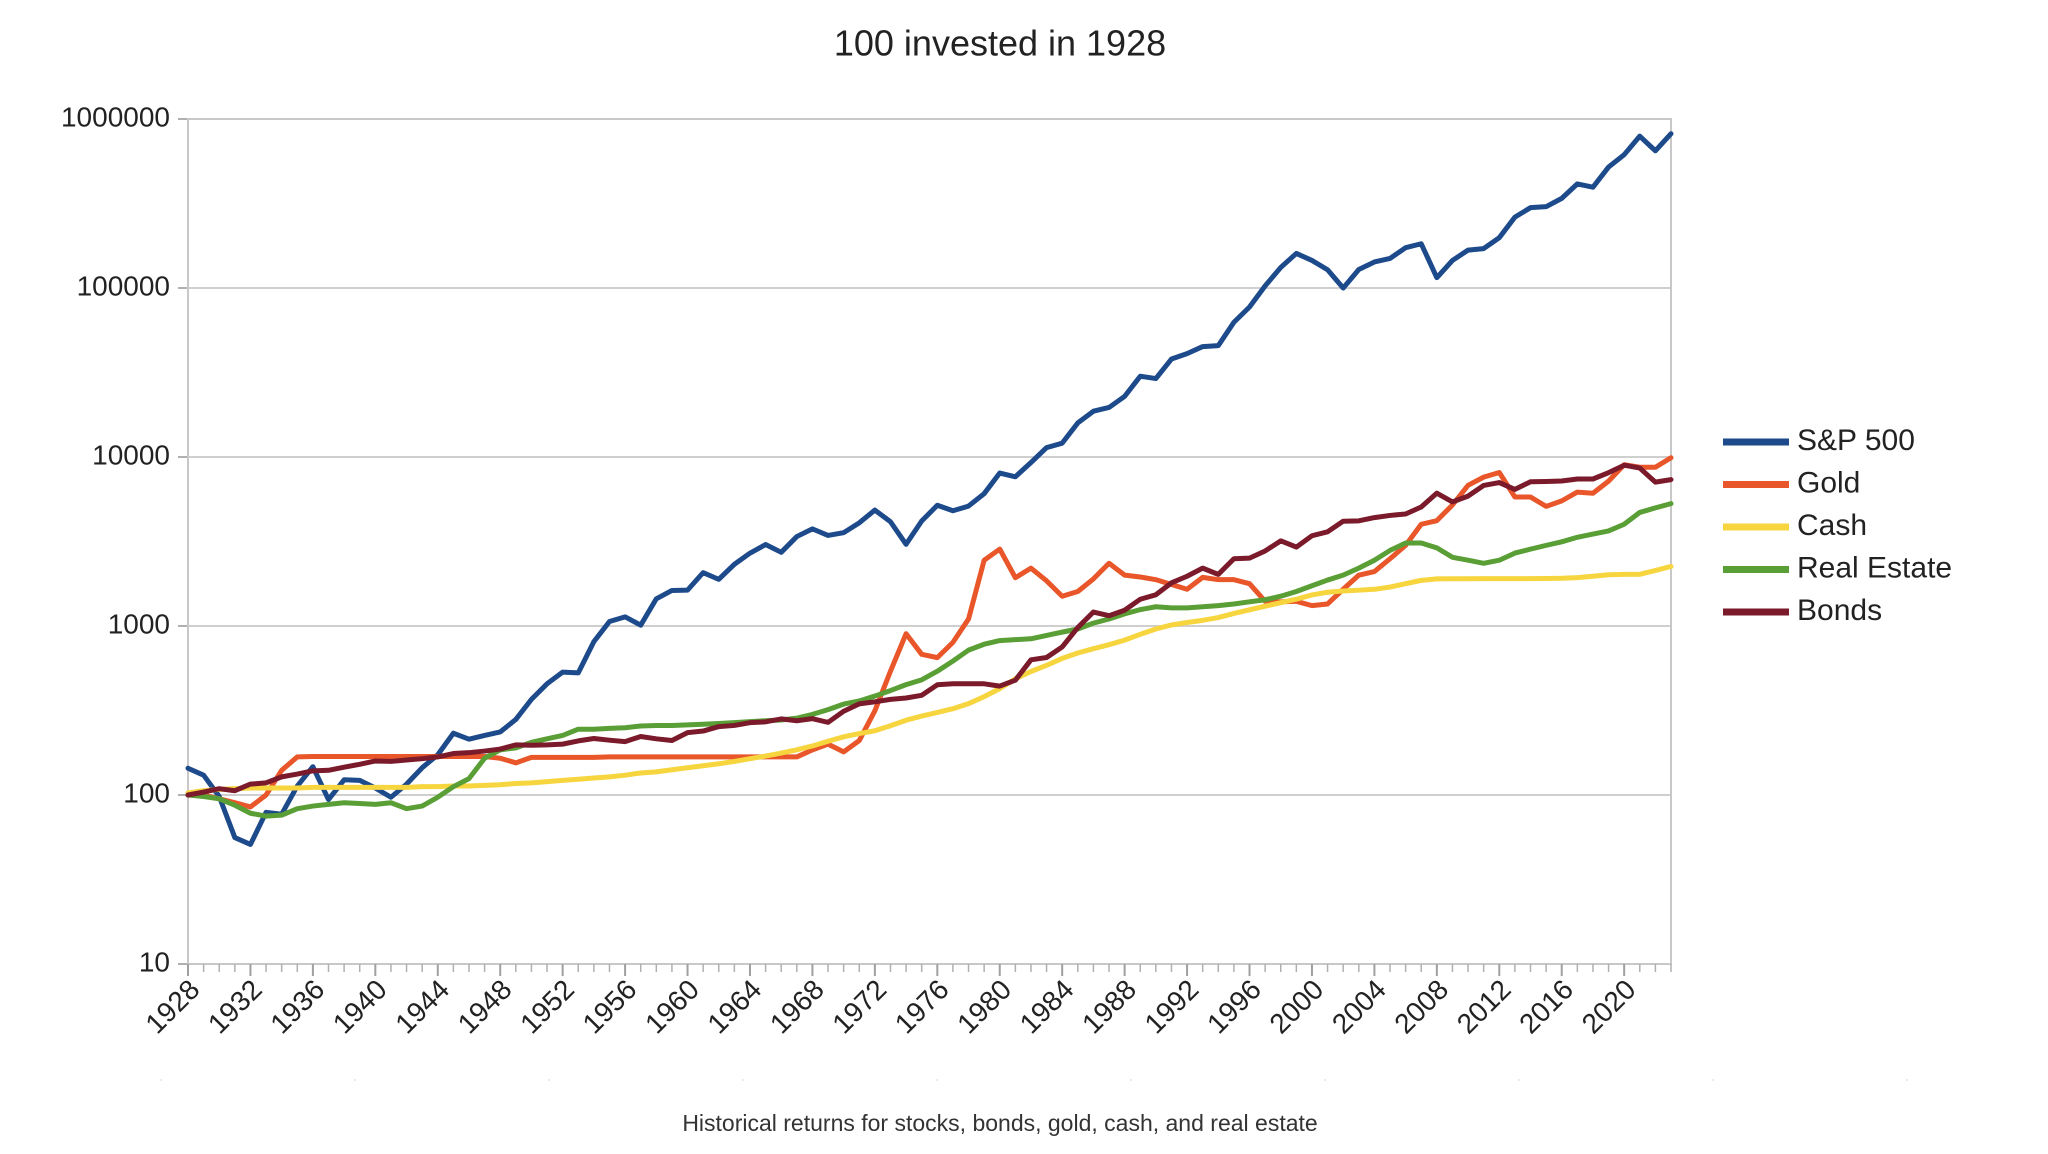  I want to click on x-tick-label: 1964, so click(734, 1007).